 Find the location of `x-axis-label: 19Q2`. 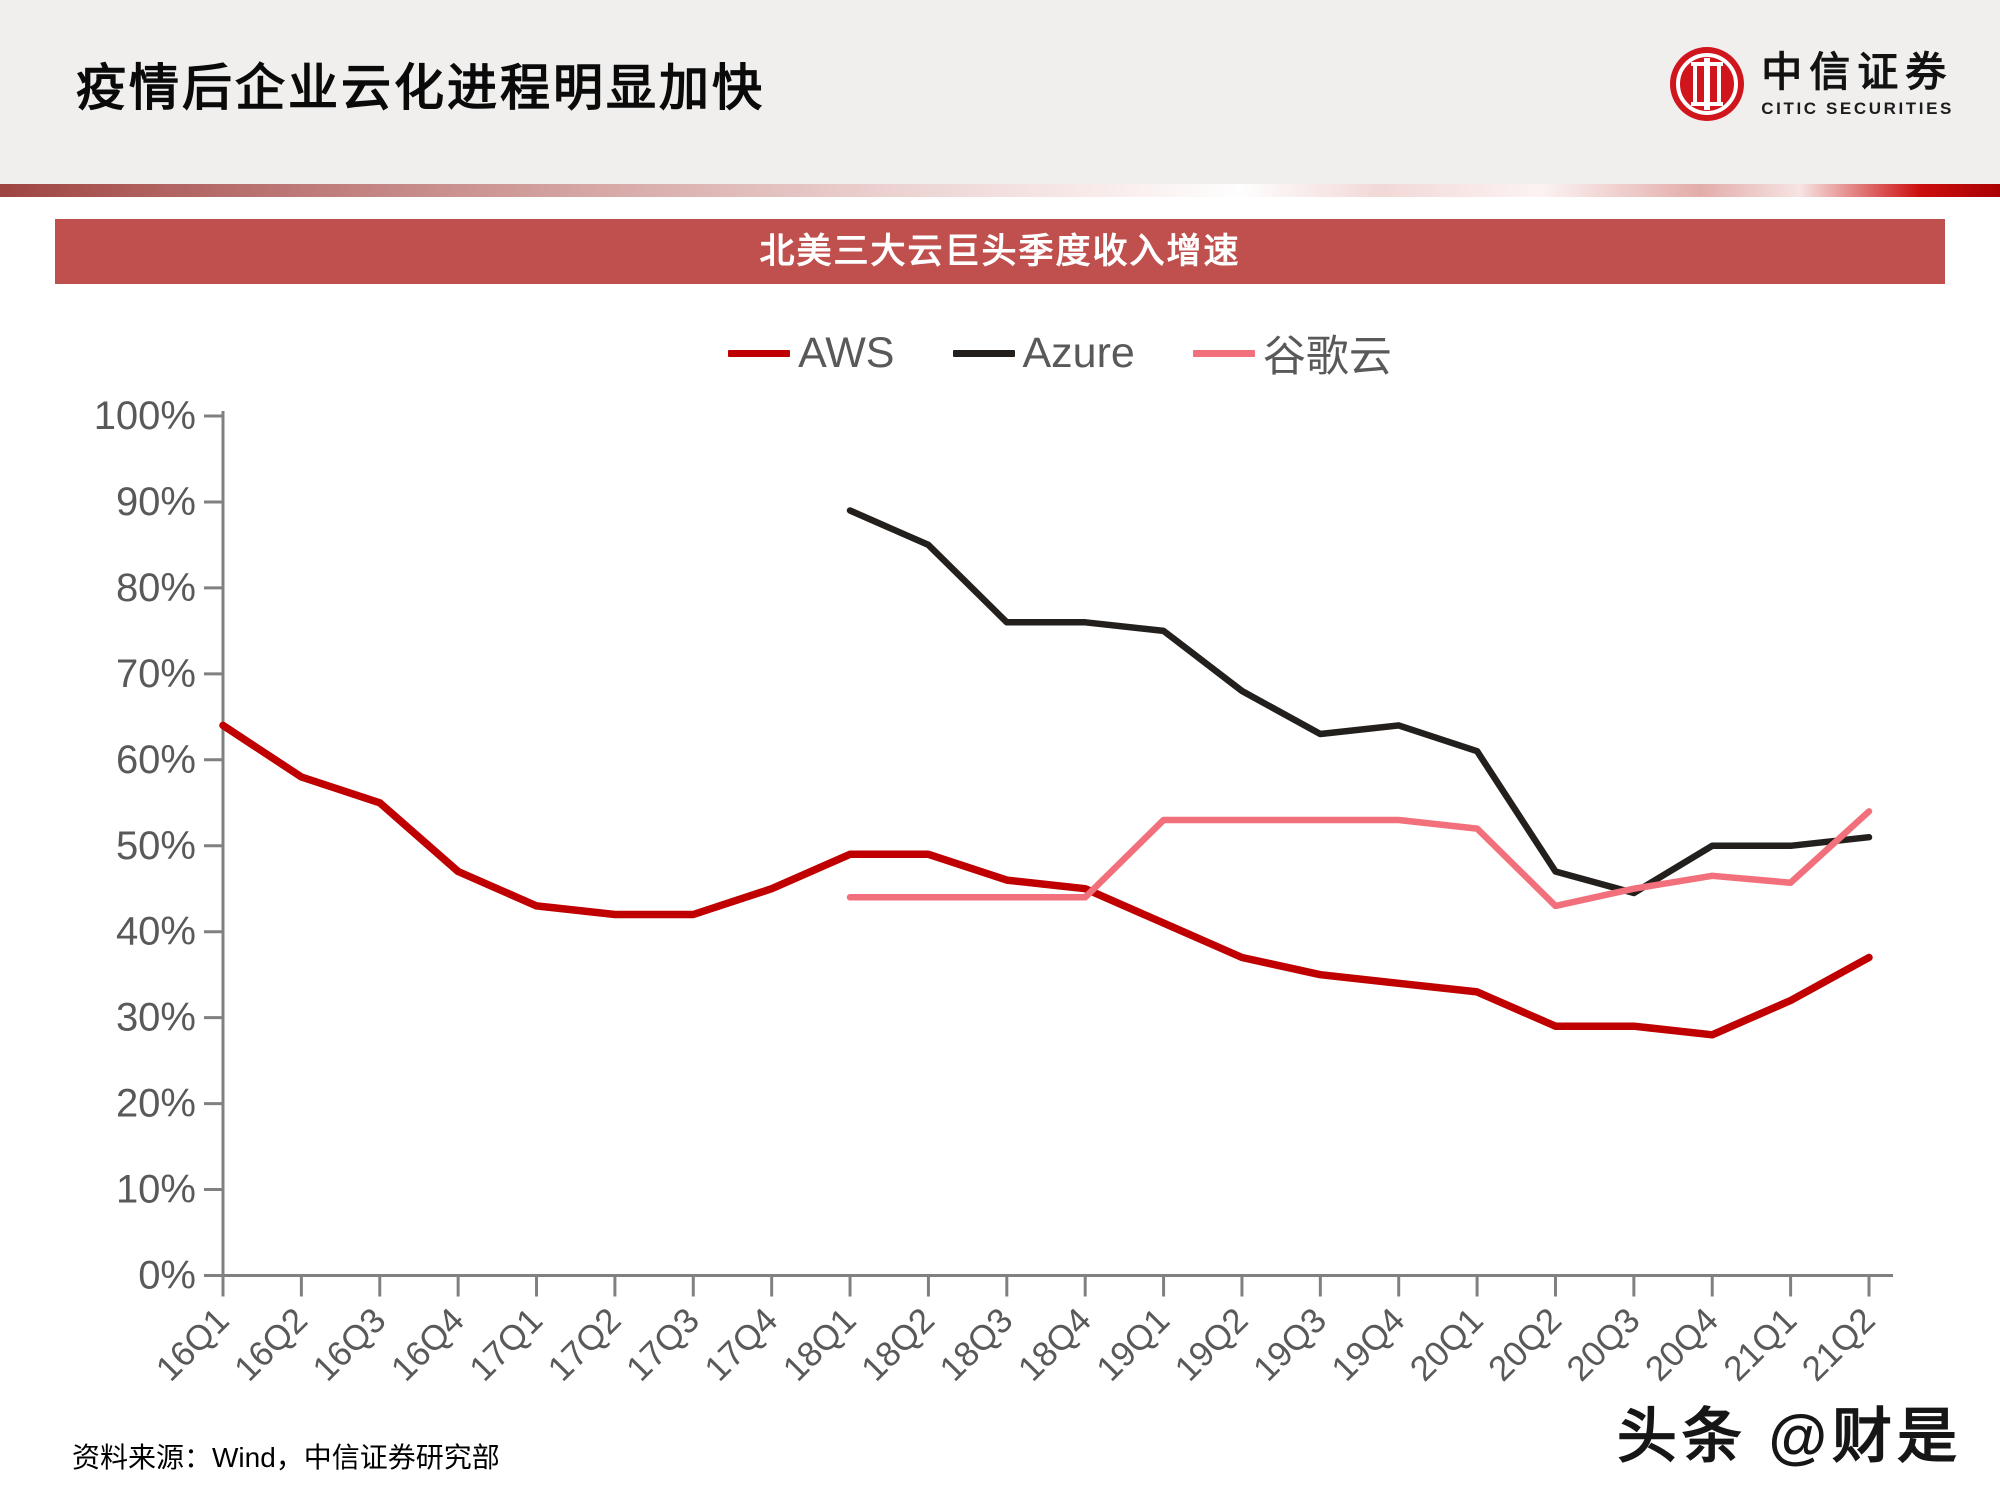

x-axis-label: 19Q2 is located at coordinates (1211, 1345).